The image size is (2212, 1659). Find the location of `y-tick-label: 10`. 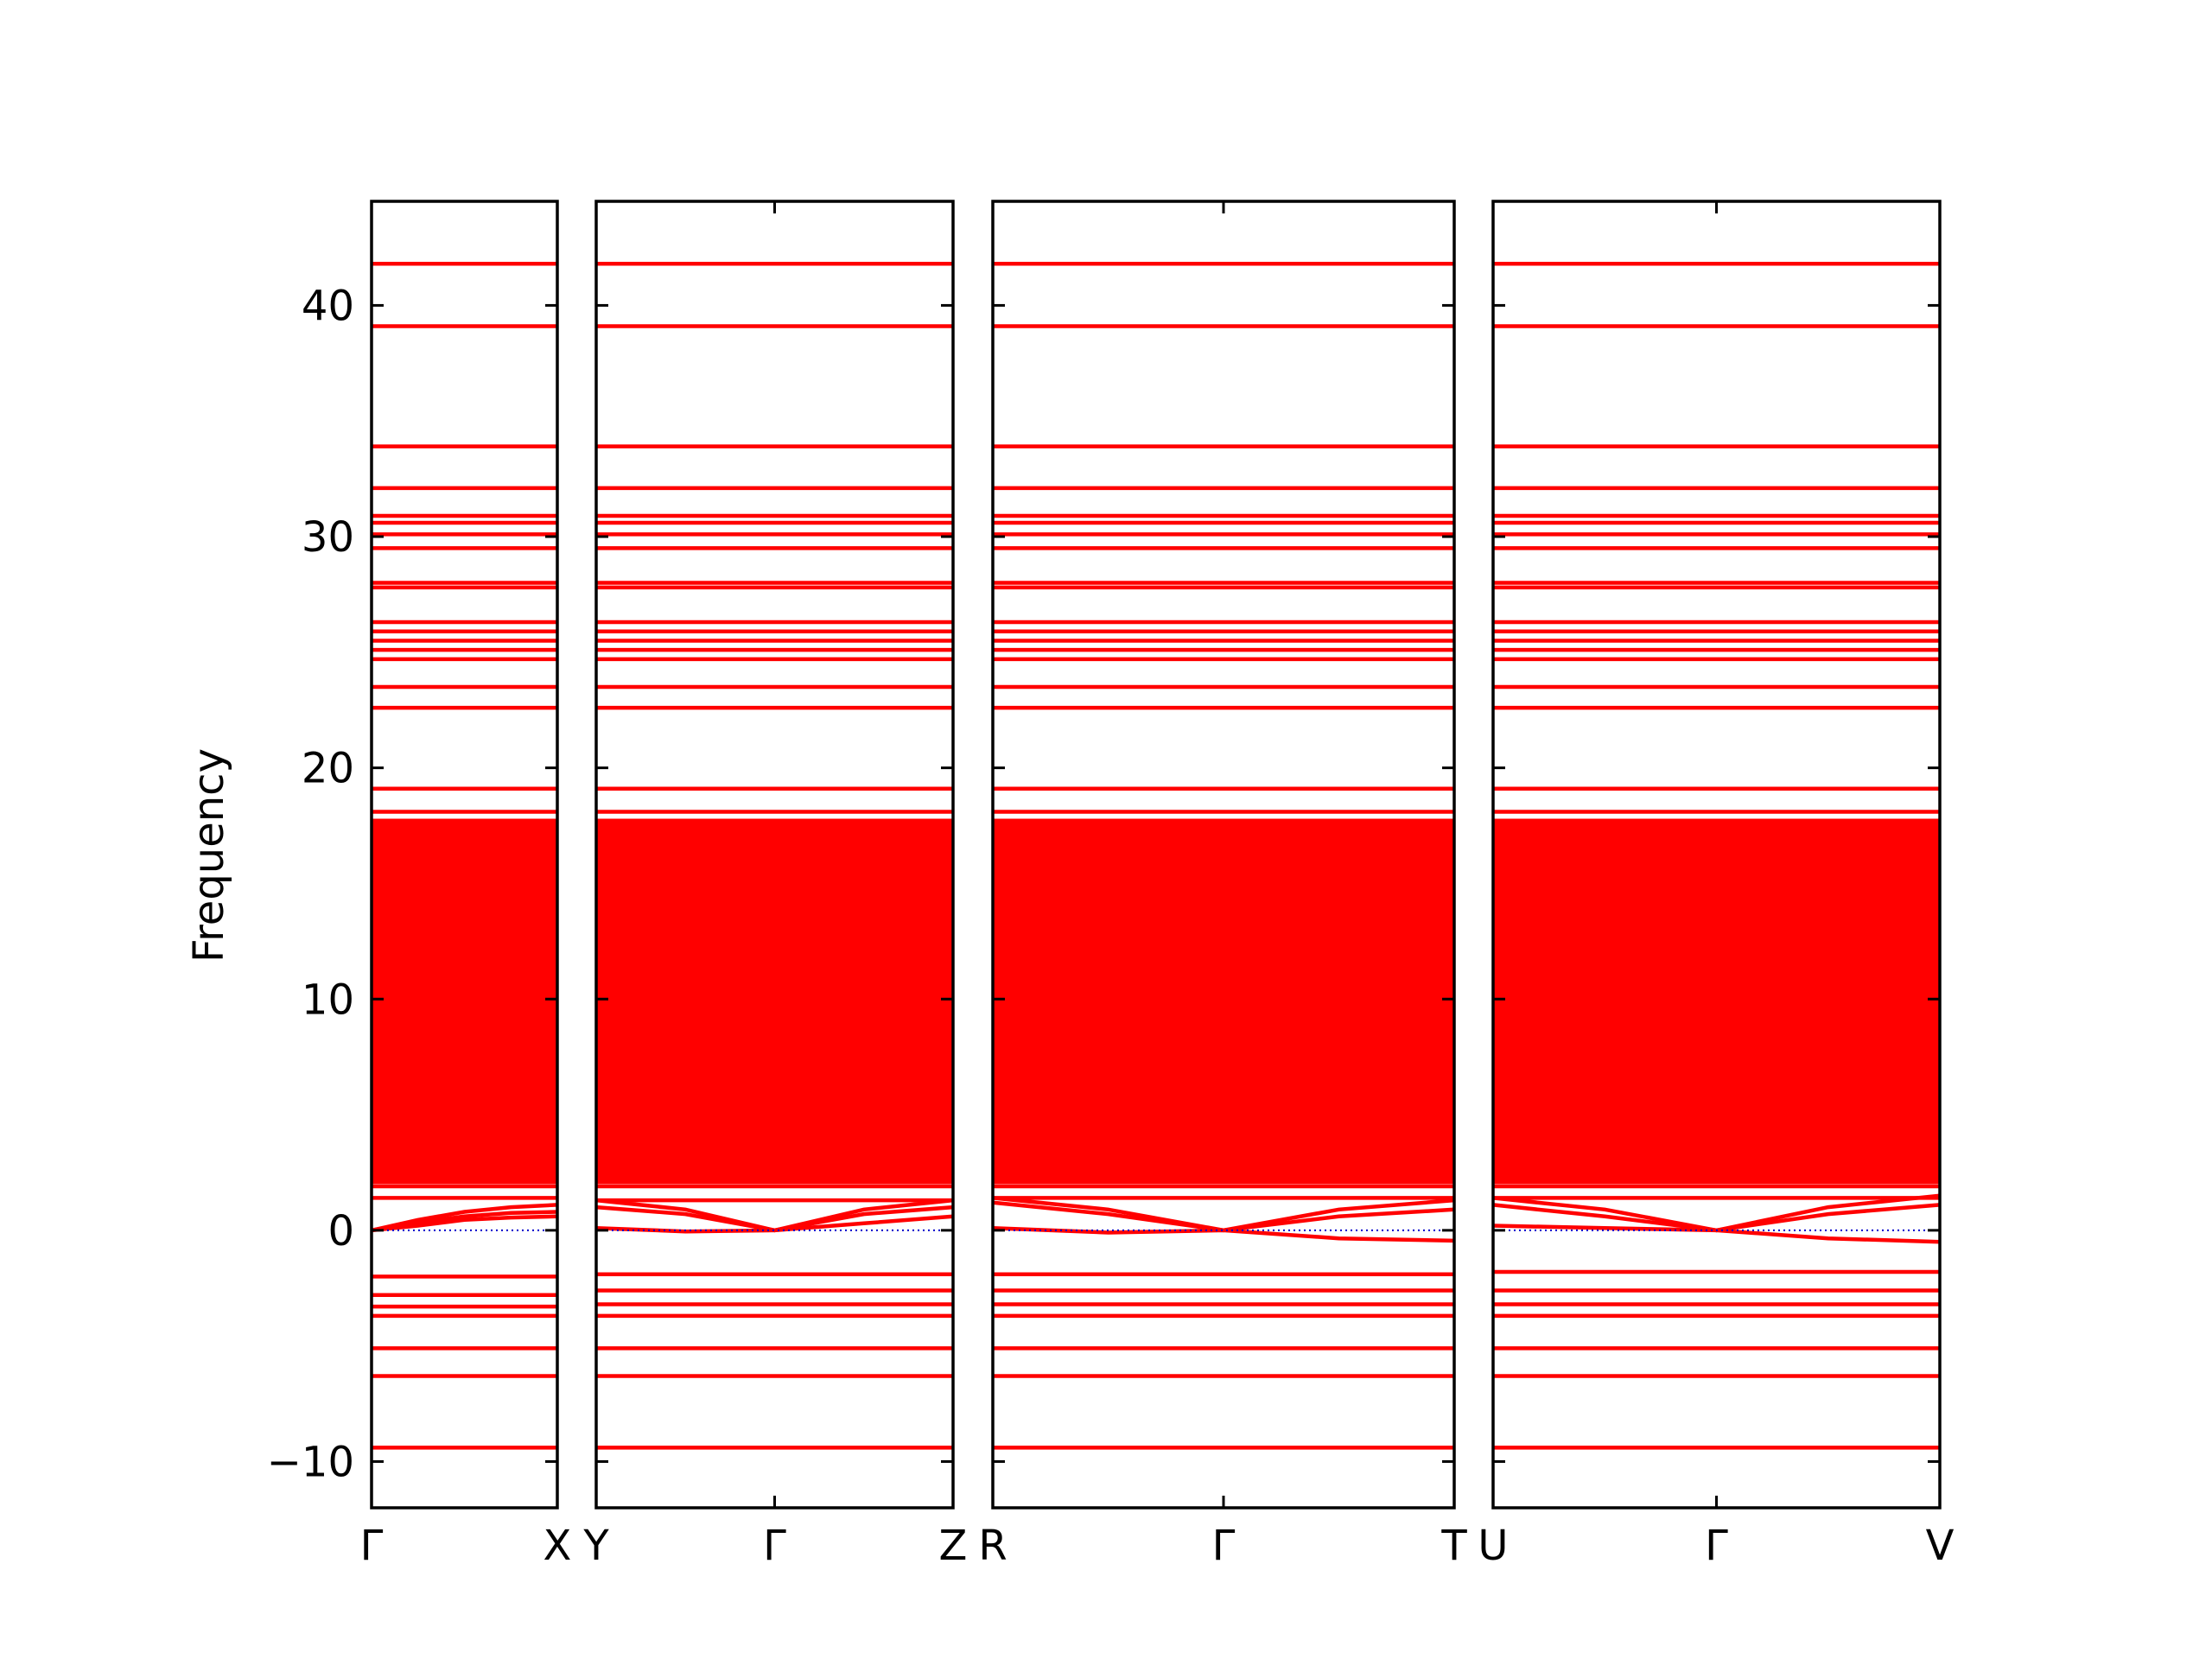

y-tick-label: 10 is located at coordinates (328, 1000).